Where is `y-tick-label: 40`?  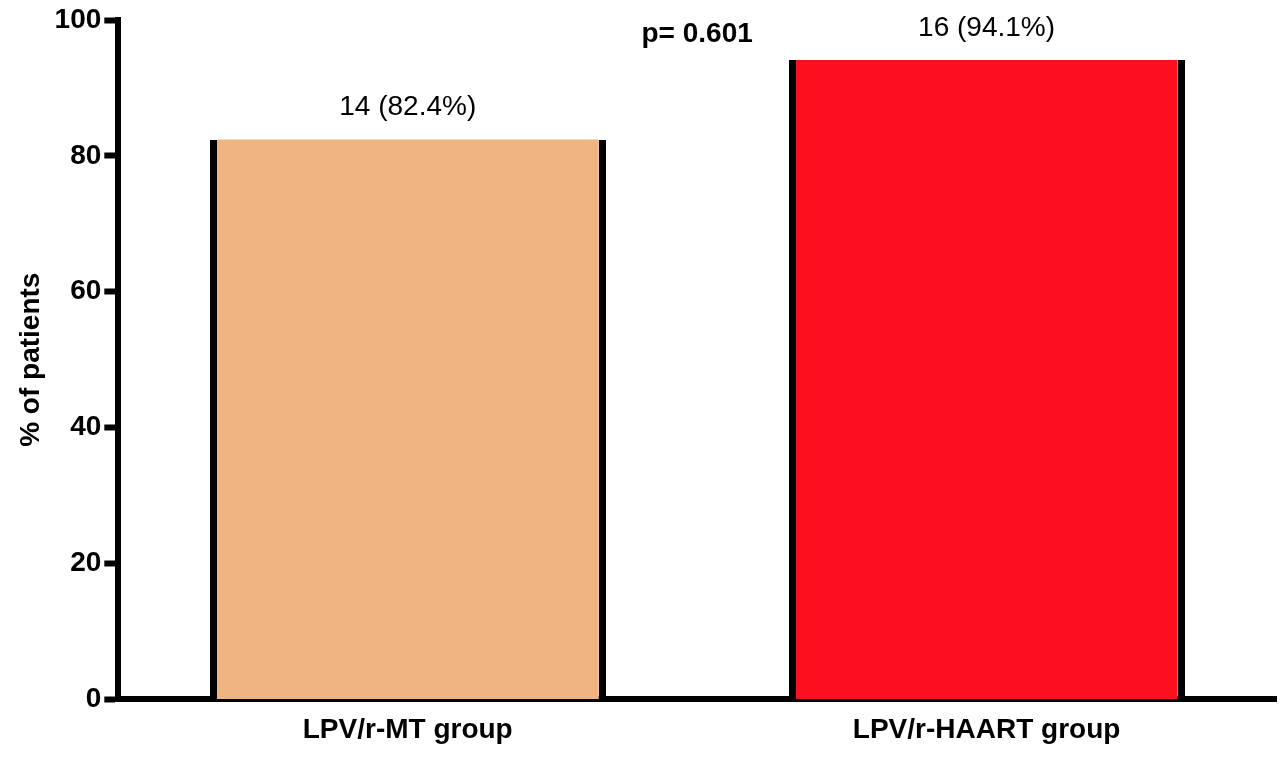 y-tick-label: 40 is located at coordinates (86, 426).